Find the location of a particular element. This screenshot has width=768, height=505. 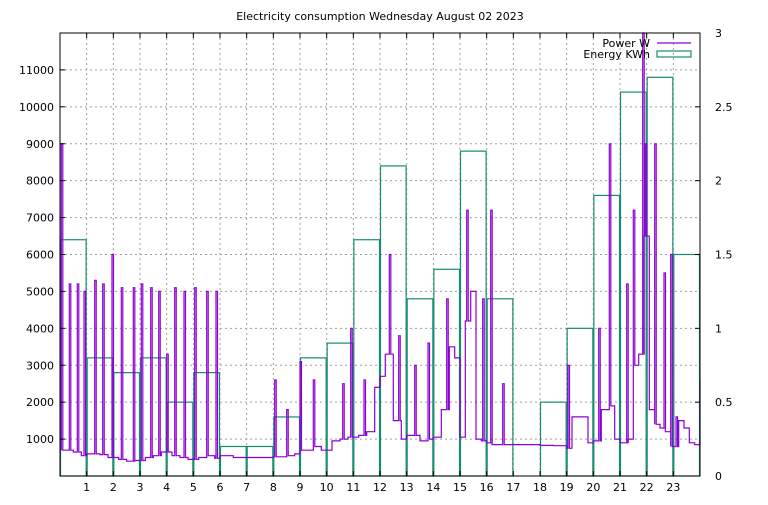

y-left-tick-label: 3000 is located at coordinates (40, 365).